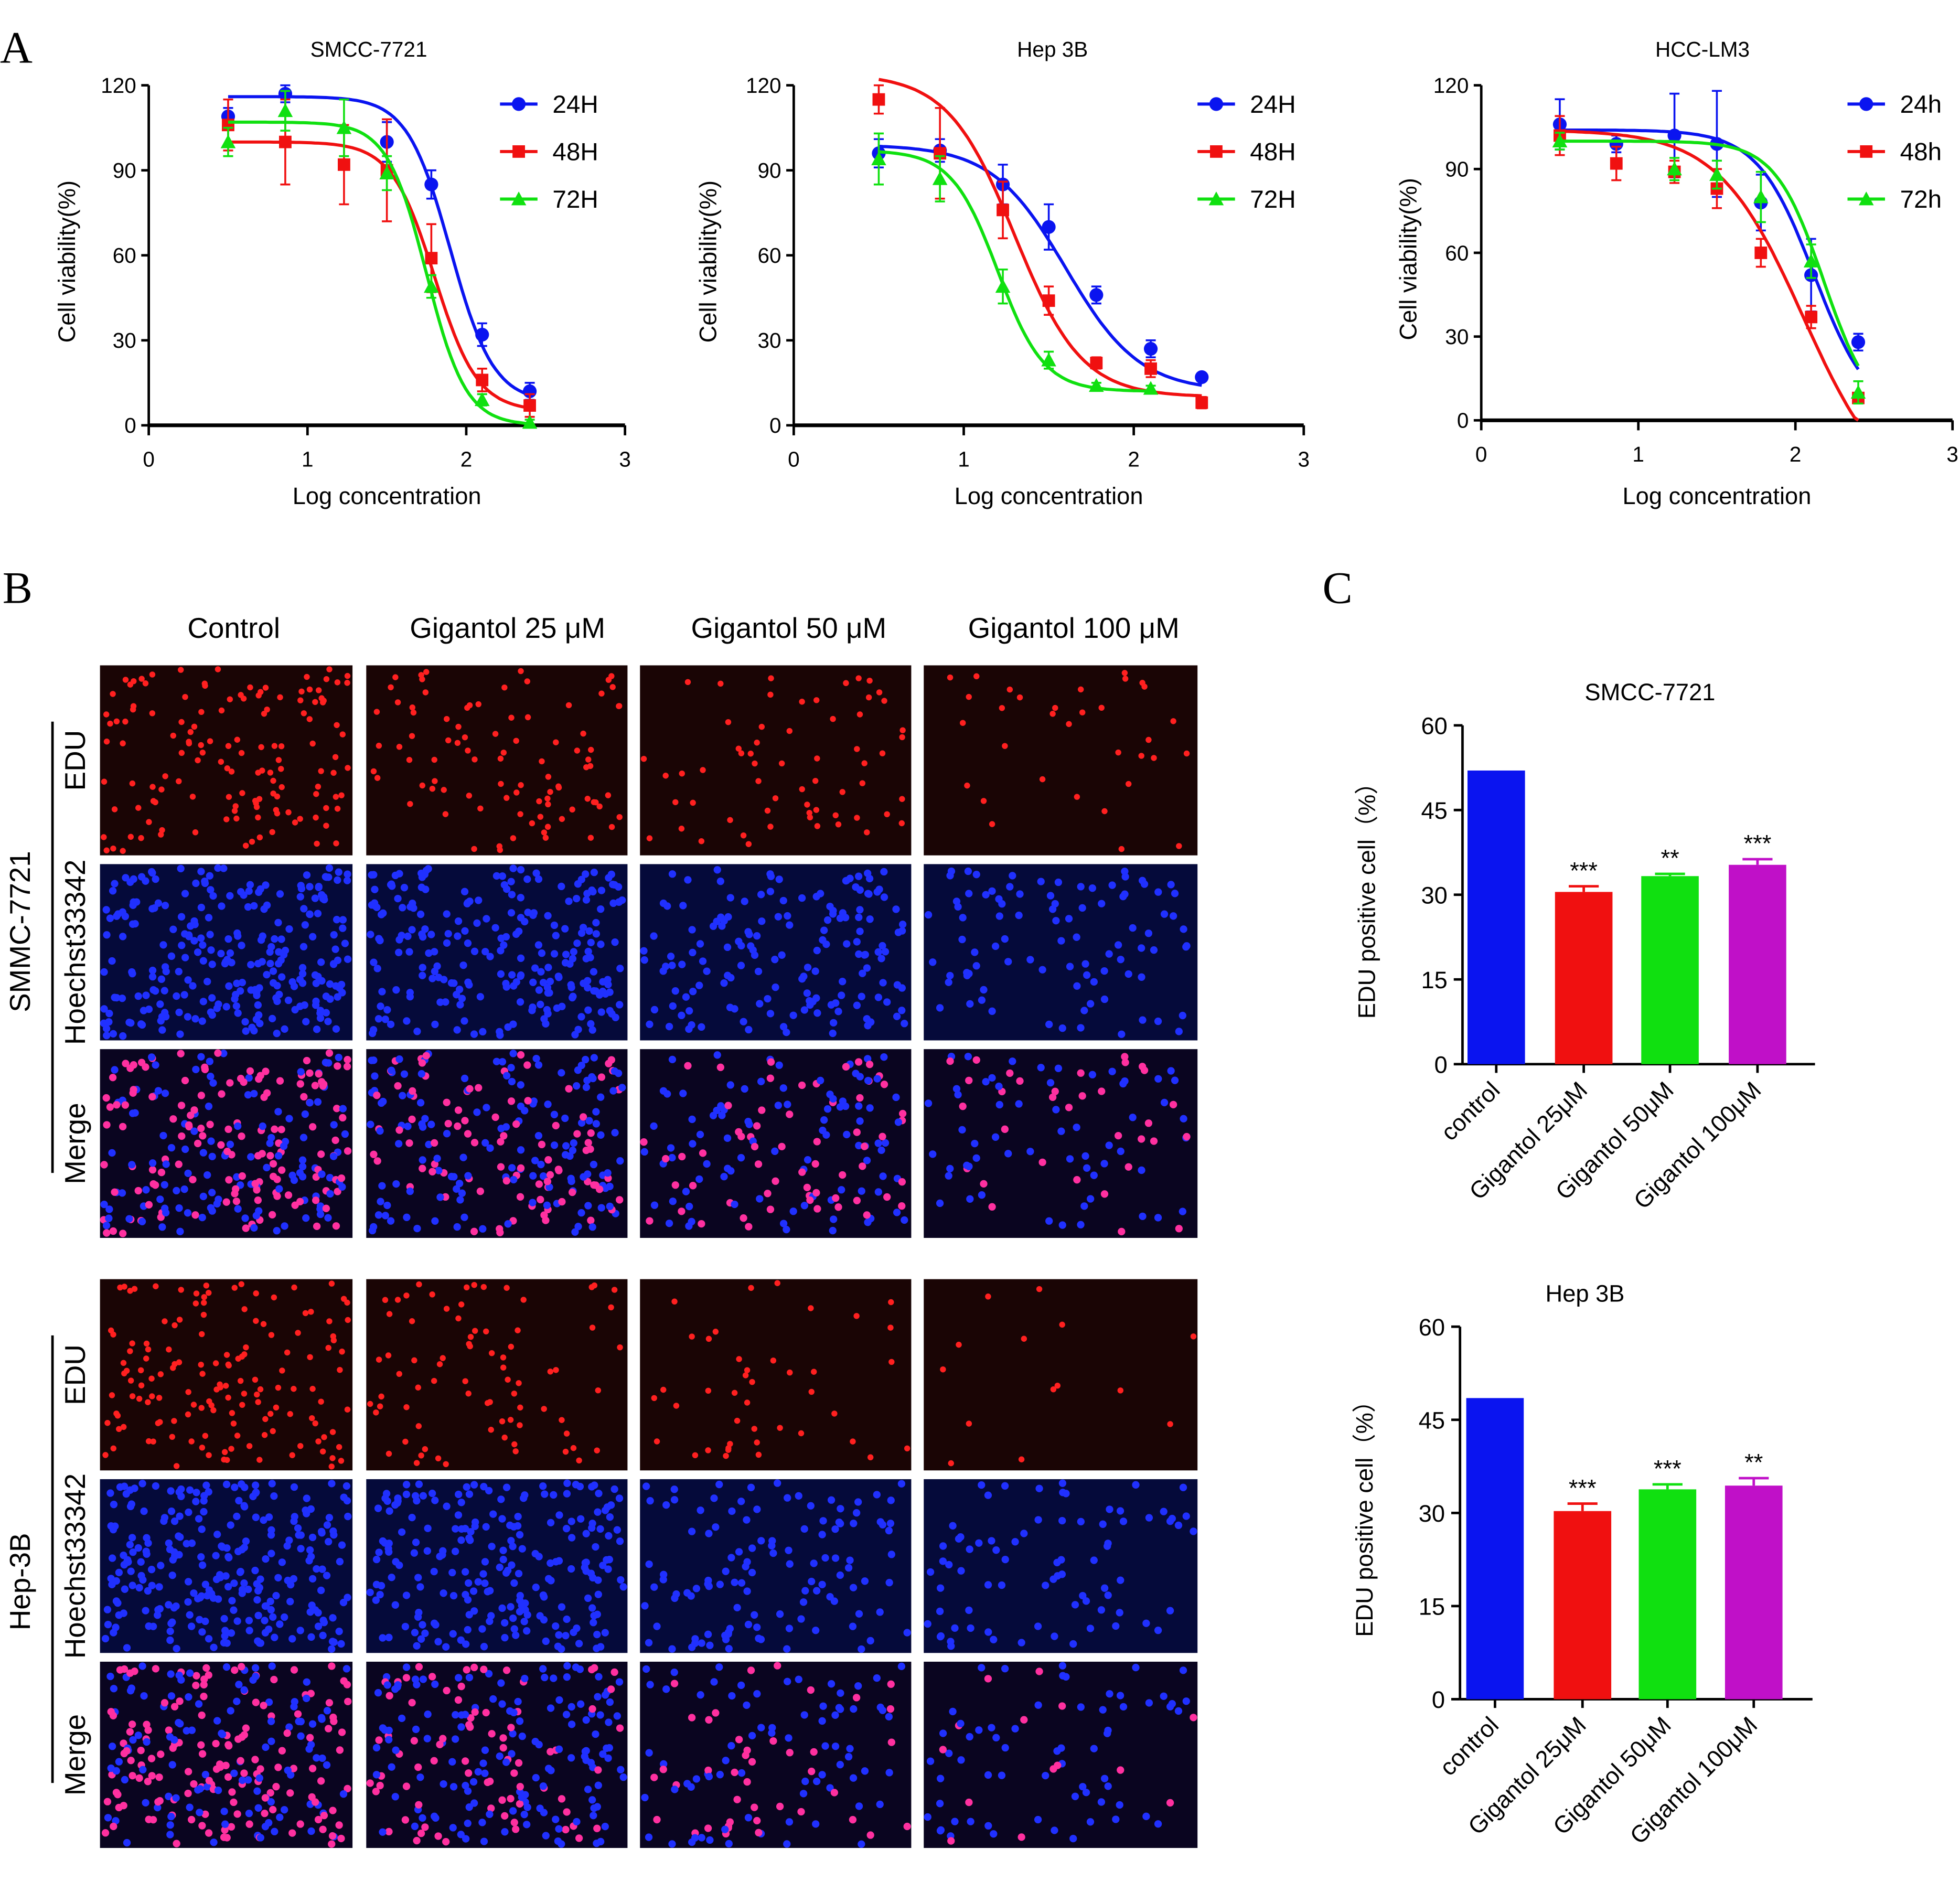  I want to click on x-tick-label: control, so click(1469, 1747).